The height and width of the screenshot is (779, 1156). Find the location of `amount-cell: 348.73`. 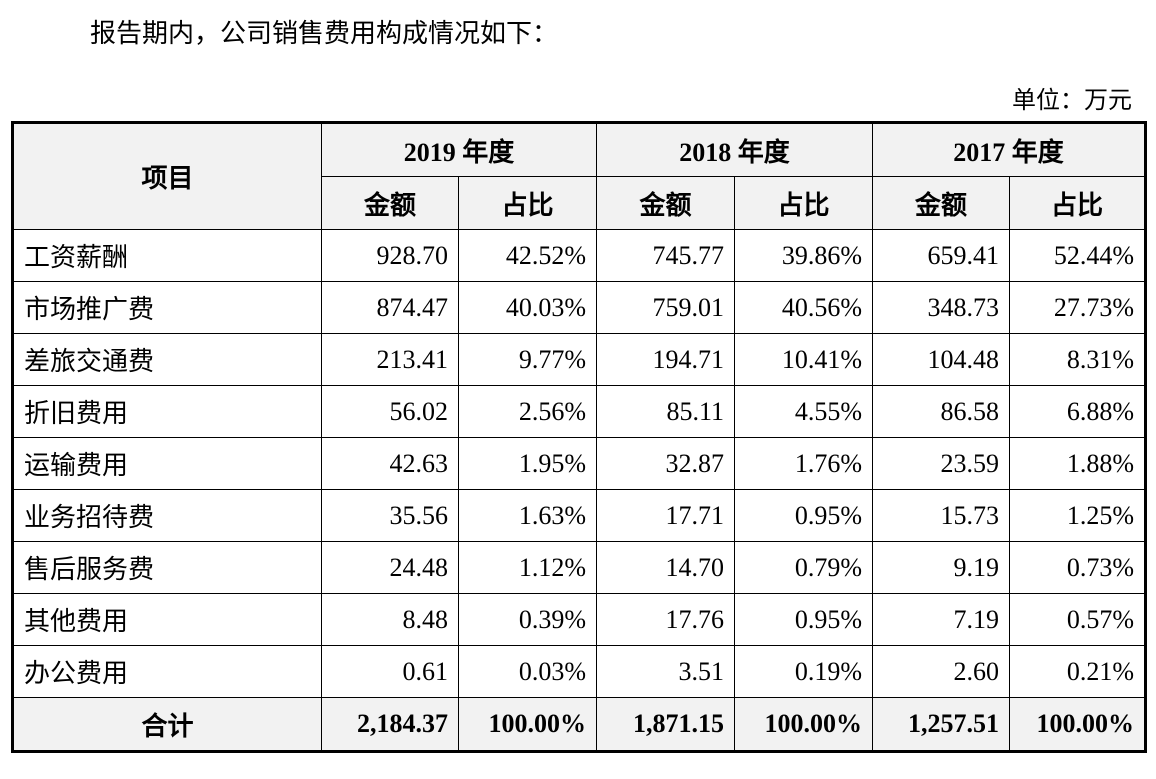

amount-cell: 348.73 is located at coordinates (941, 307).